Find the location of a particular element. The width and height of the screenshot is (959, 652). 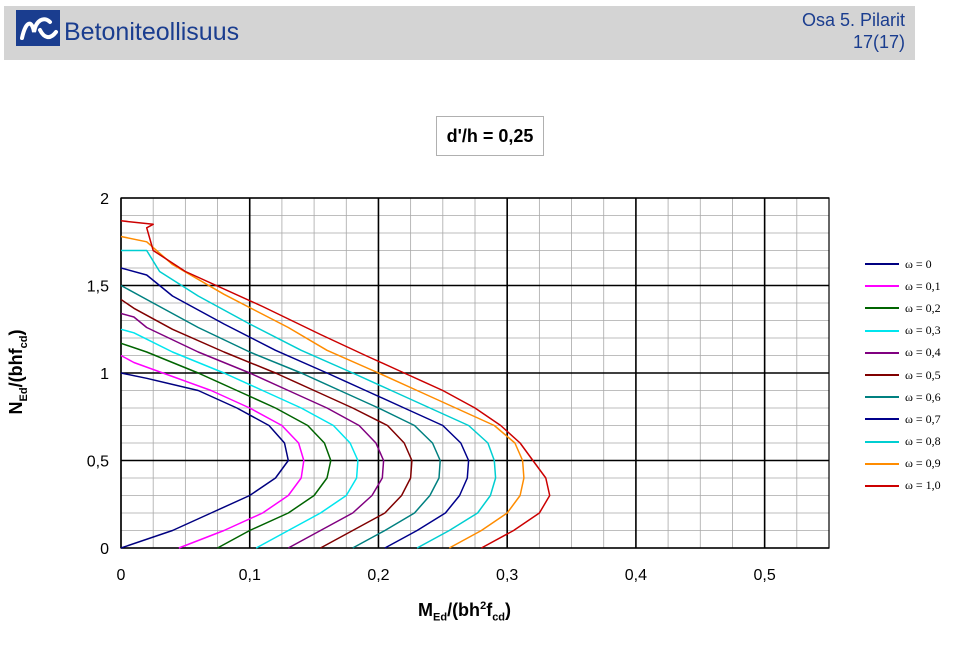

legend-item: ω = 0,7 is located at coordinates (910, 419).